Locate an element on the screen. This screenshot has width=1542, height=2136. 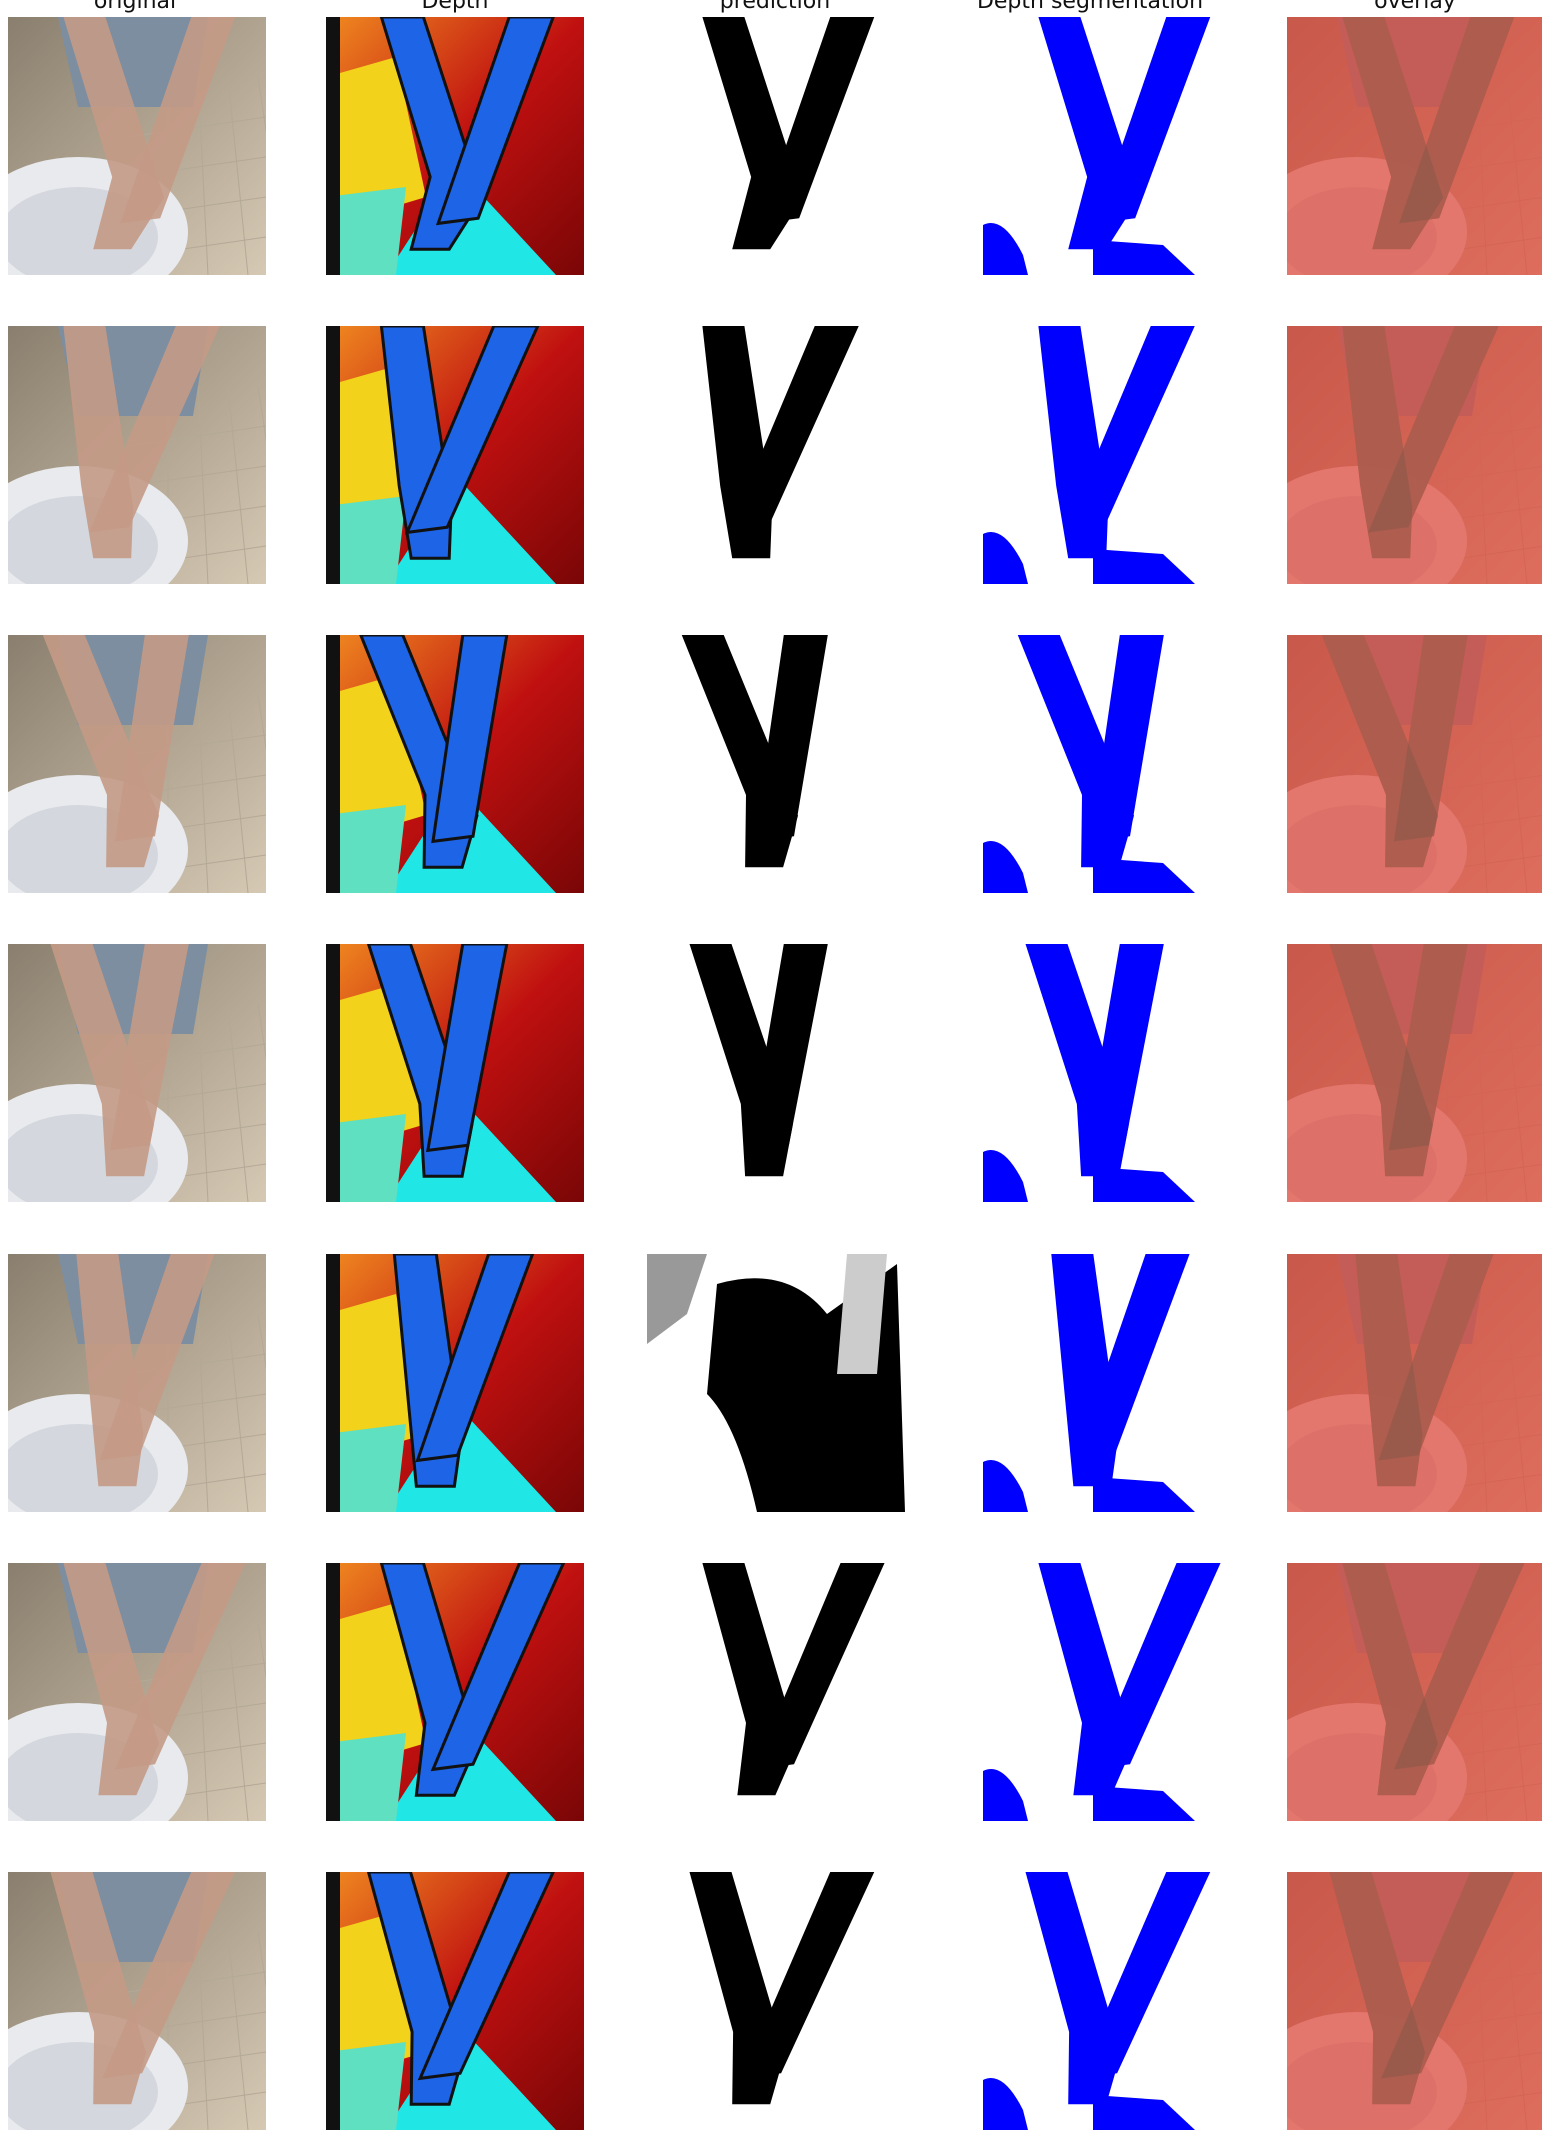
column-title-depth: Depth is located at coordinates (455, 7).